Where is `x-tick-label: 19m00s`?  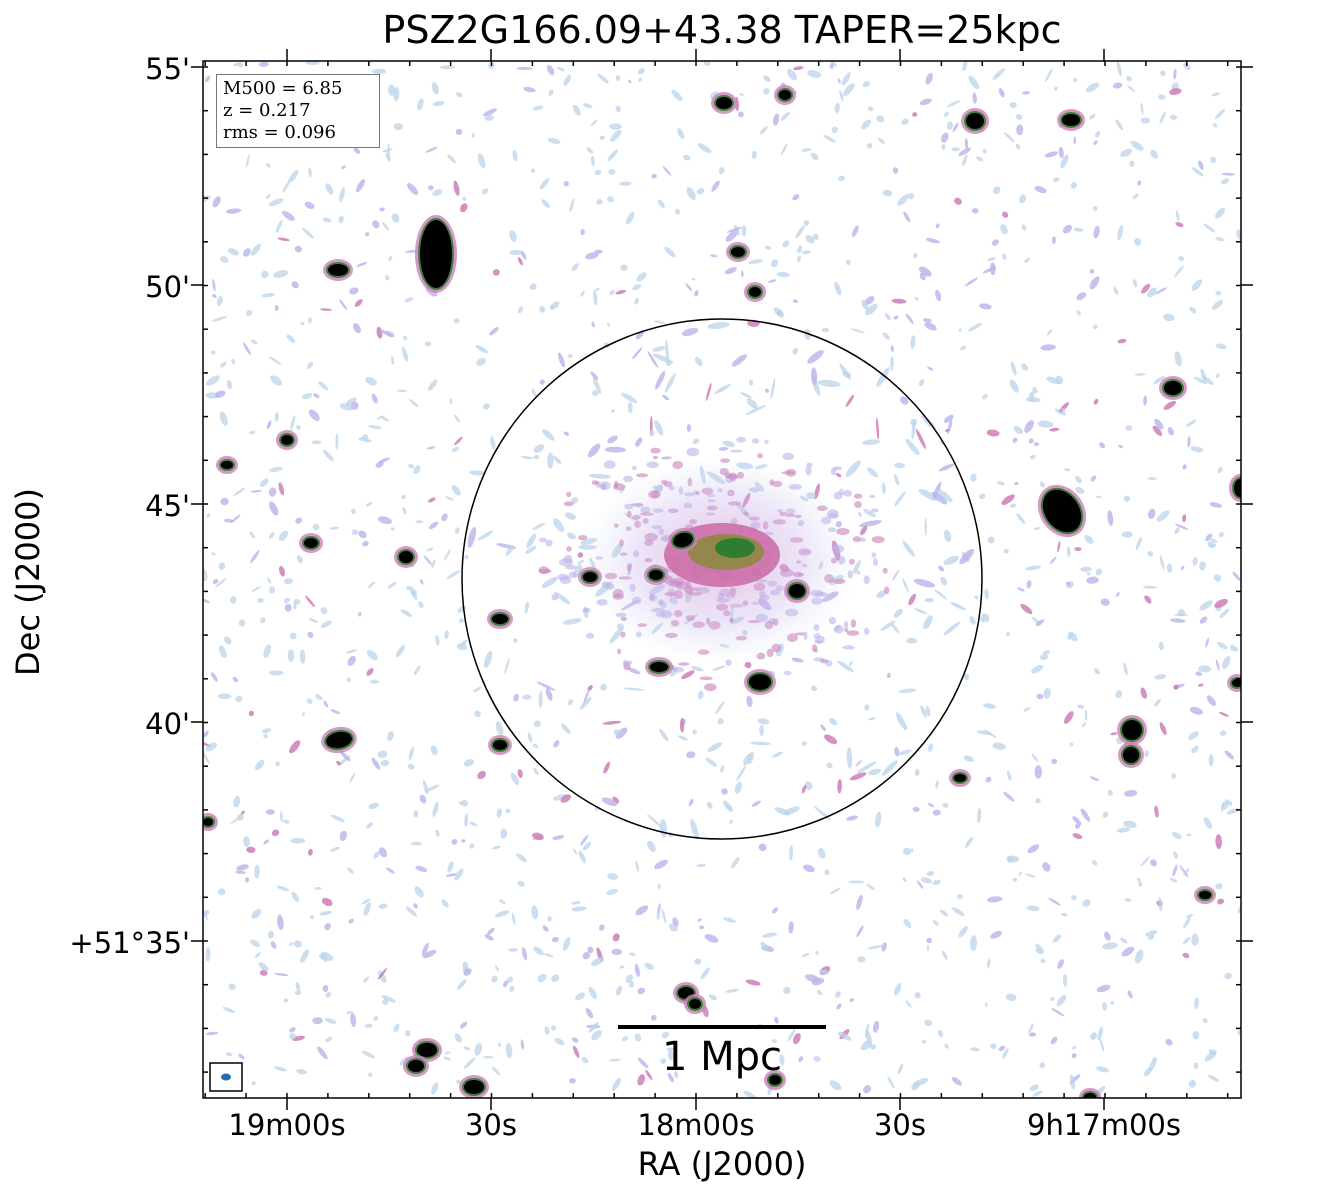
x-tick-label: 19m00s is located at coordinates (287, 1125).